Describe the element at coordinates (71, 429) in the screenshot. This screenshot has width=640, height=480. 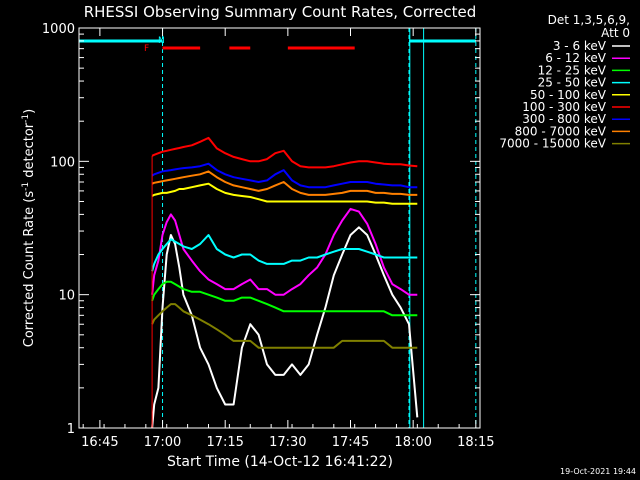
I see `y-tick-label-0: 1` at that location.